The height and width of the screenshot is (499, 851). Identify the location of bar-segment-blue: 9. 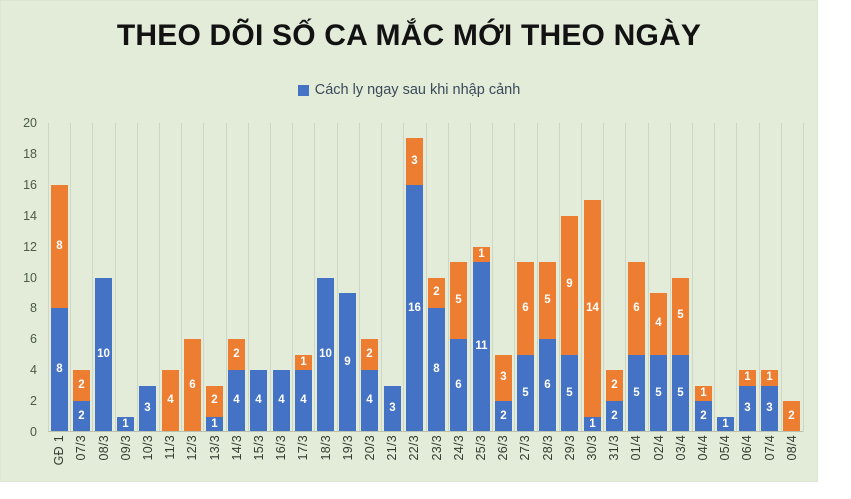
(347, 362).